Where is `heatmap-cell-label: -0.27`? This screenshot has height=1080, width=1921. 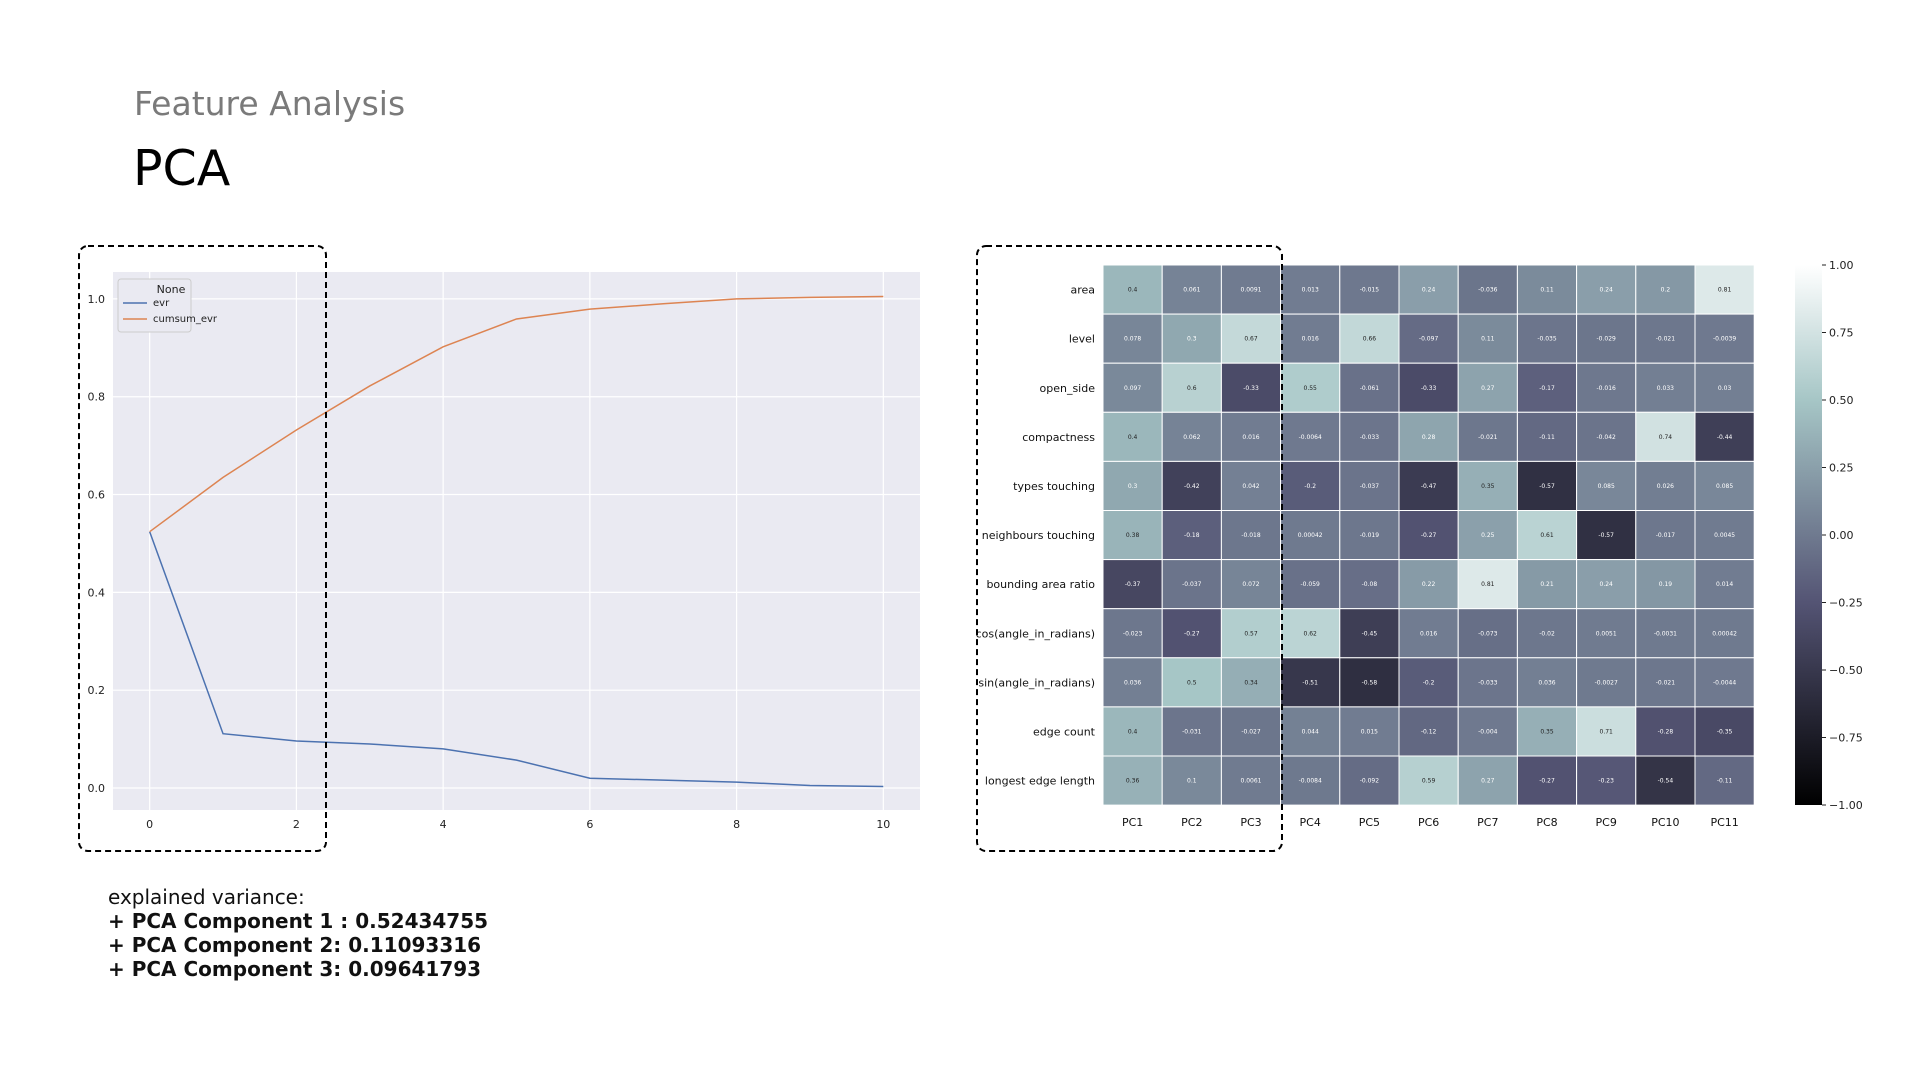 heatmap-cell-label: -0.27 is located at coordinates (1192, 633).